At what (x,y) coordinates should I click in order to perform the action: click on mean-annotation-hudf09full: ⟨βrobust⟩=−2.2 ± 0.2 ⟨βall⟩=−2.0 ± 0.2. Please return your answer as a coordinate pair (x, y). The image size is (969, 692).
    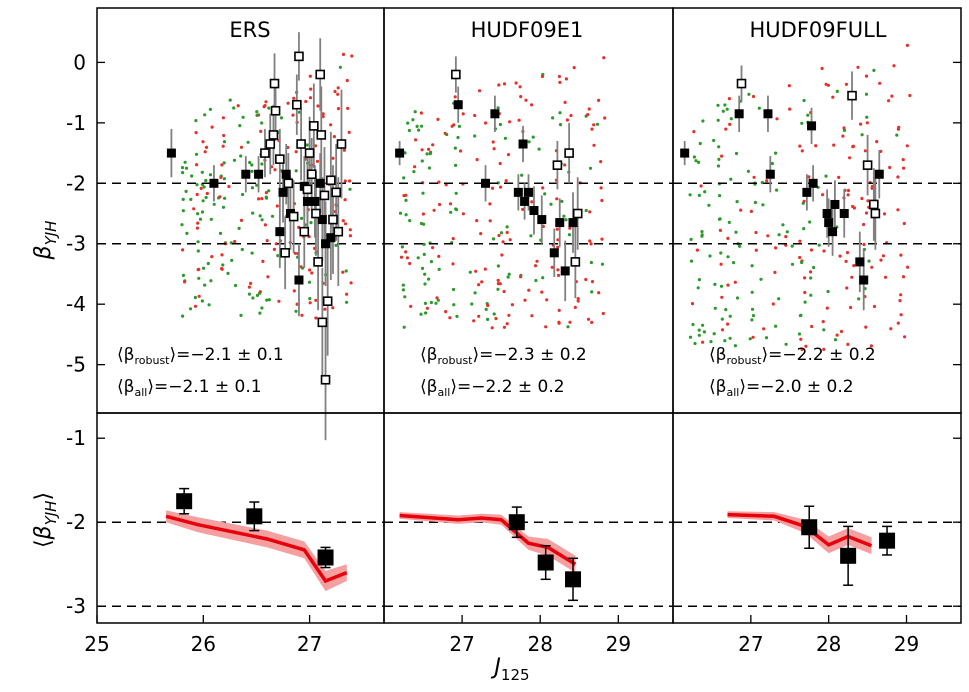
    Looking at the image, I should click on (792, 372).